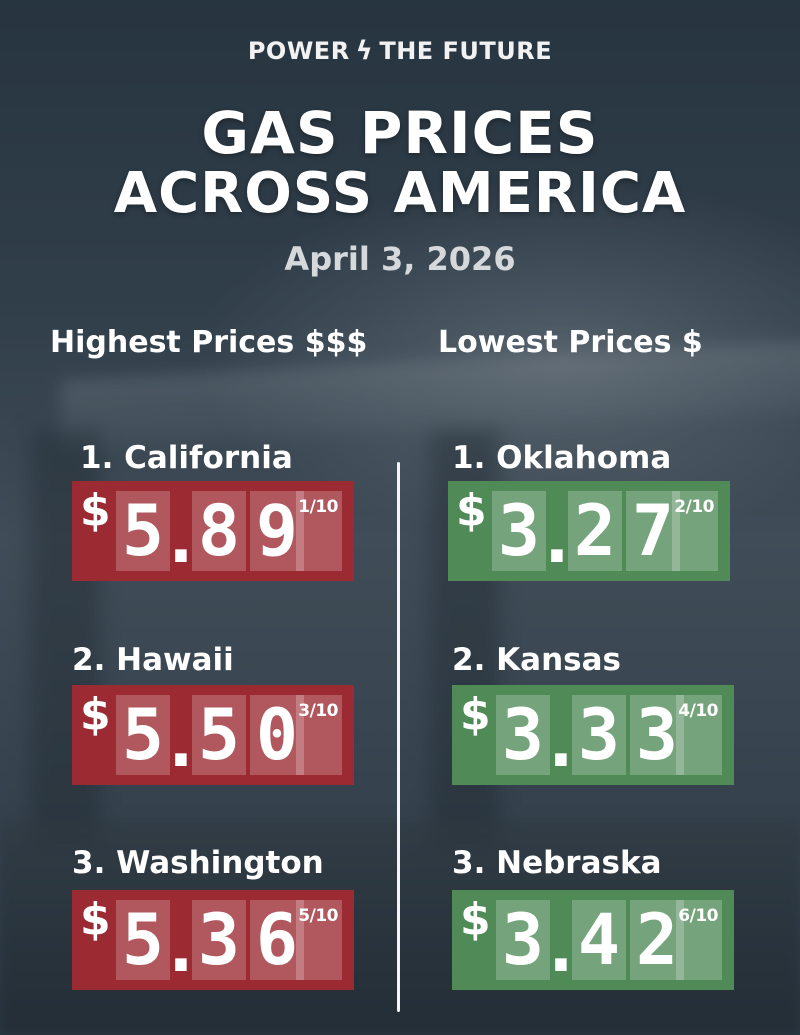 Image resolution: width=800 pixels, height=1035 pixels. Describe the element at coordinates (298, 51) in the screenshot. I see `brand-left: POWER` at that location.